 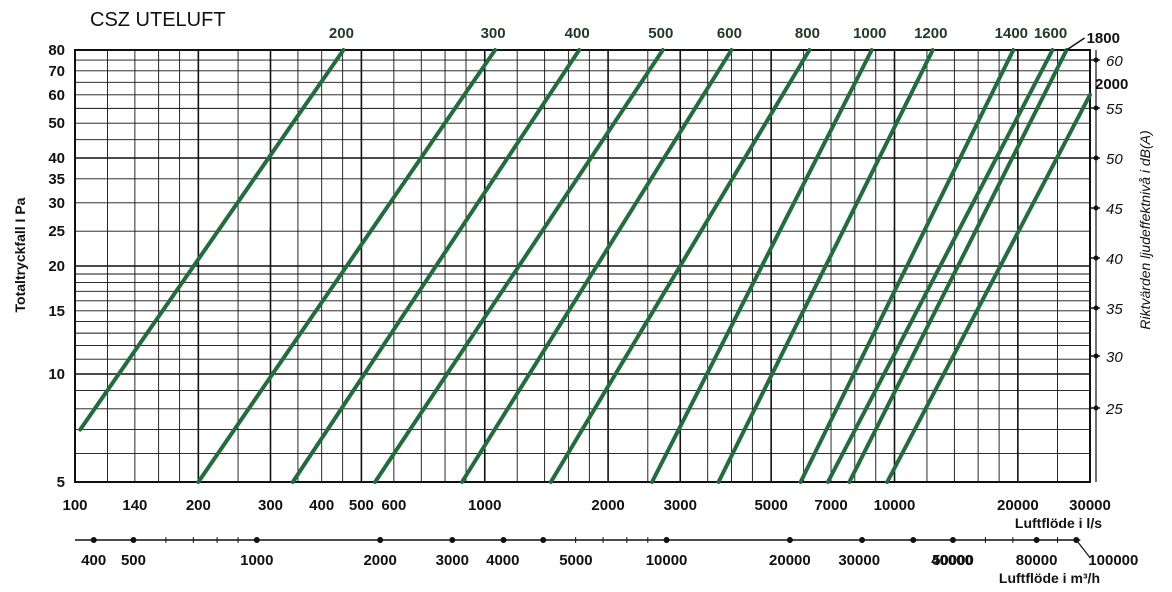 I want to click on x-tick-label: 20000, so click(x=1018, y=505).